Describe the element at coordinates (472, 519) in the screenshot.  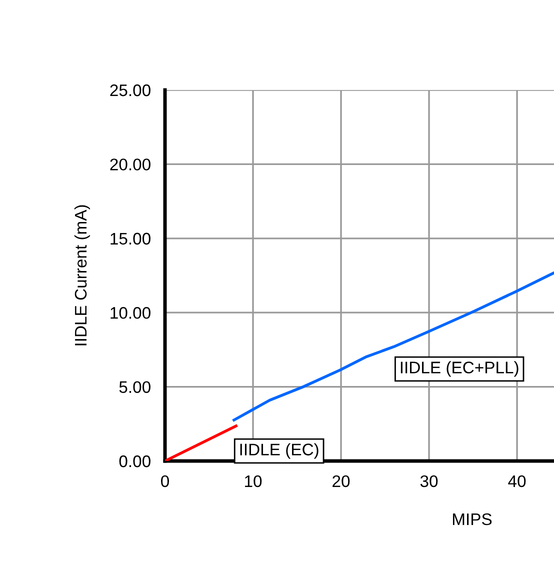
I see `x-axis-title: MIPS` at that location.